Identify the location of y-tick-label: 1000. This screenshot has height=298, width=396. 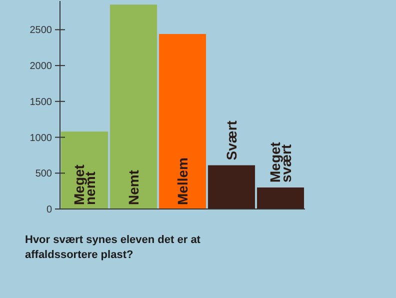
(41, 138).